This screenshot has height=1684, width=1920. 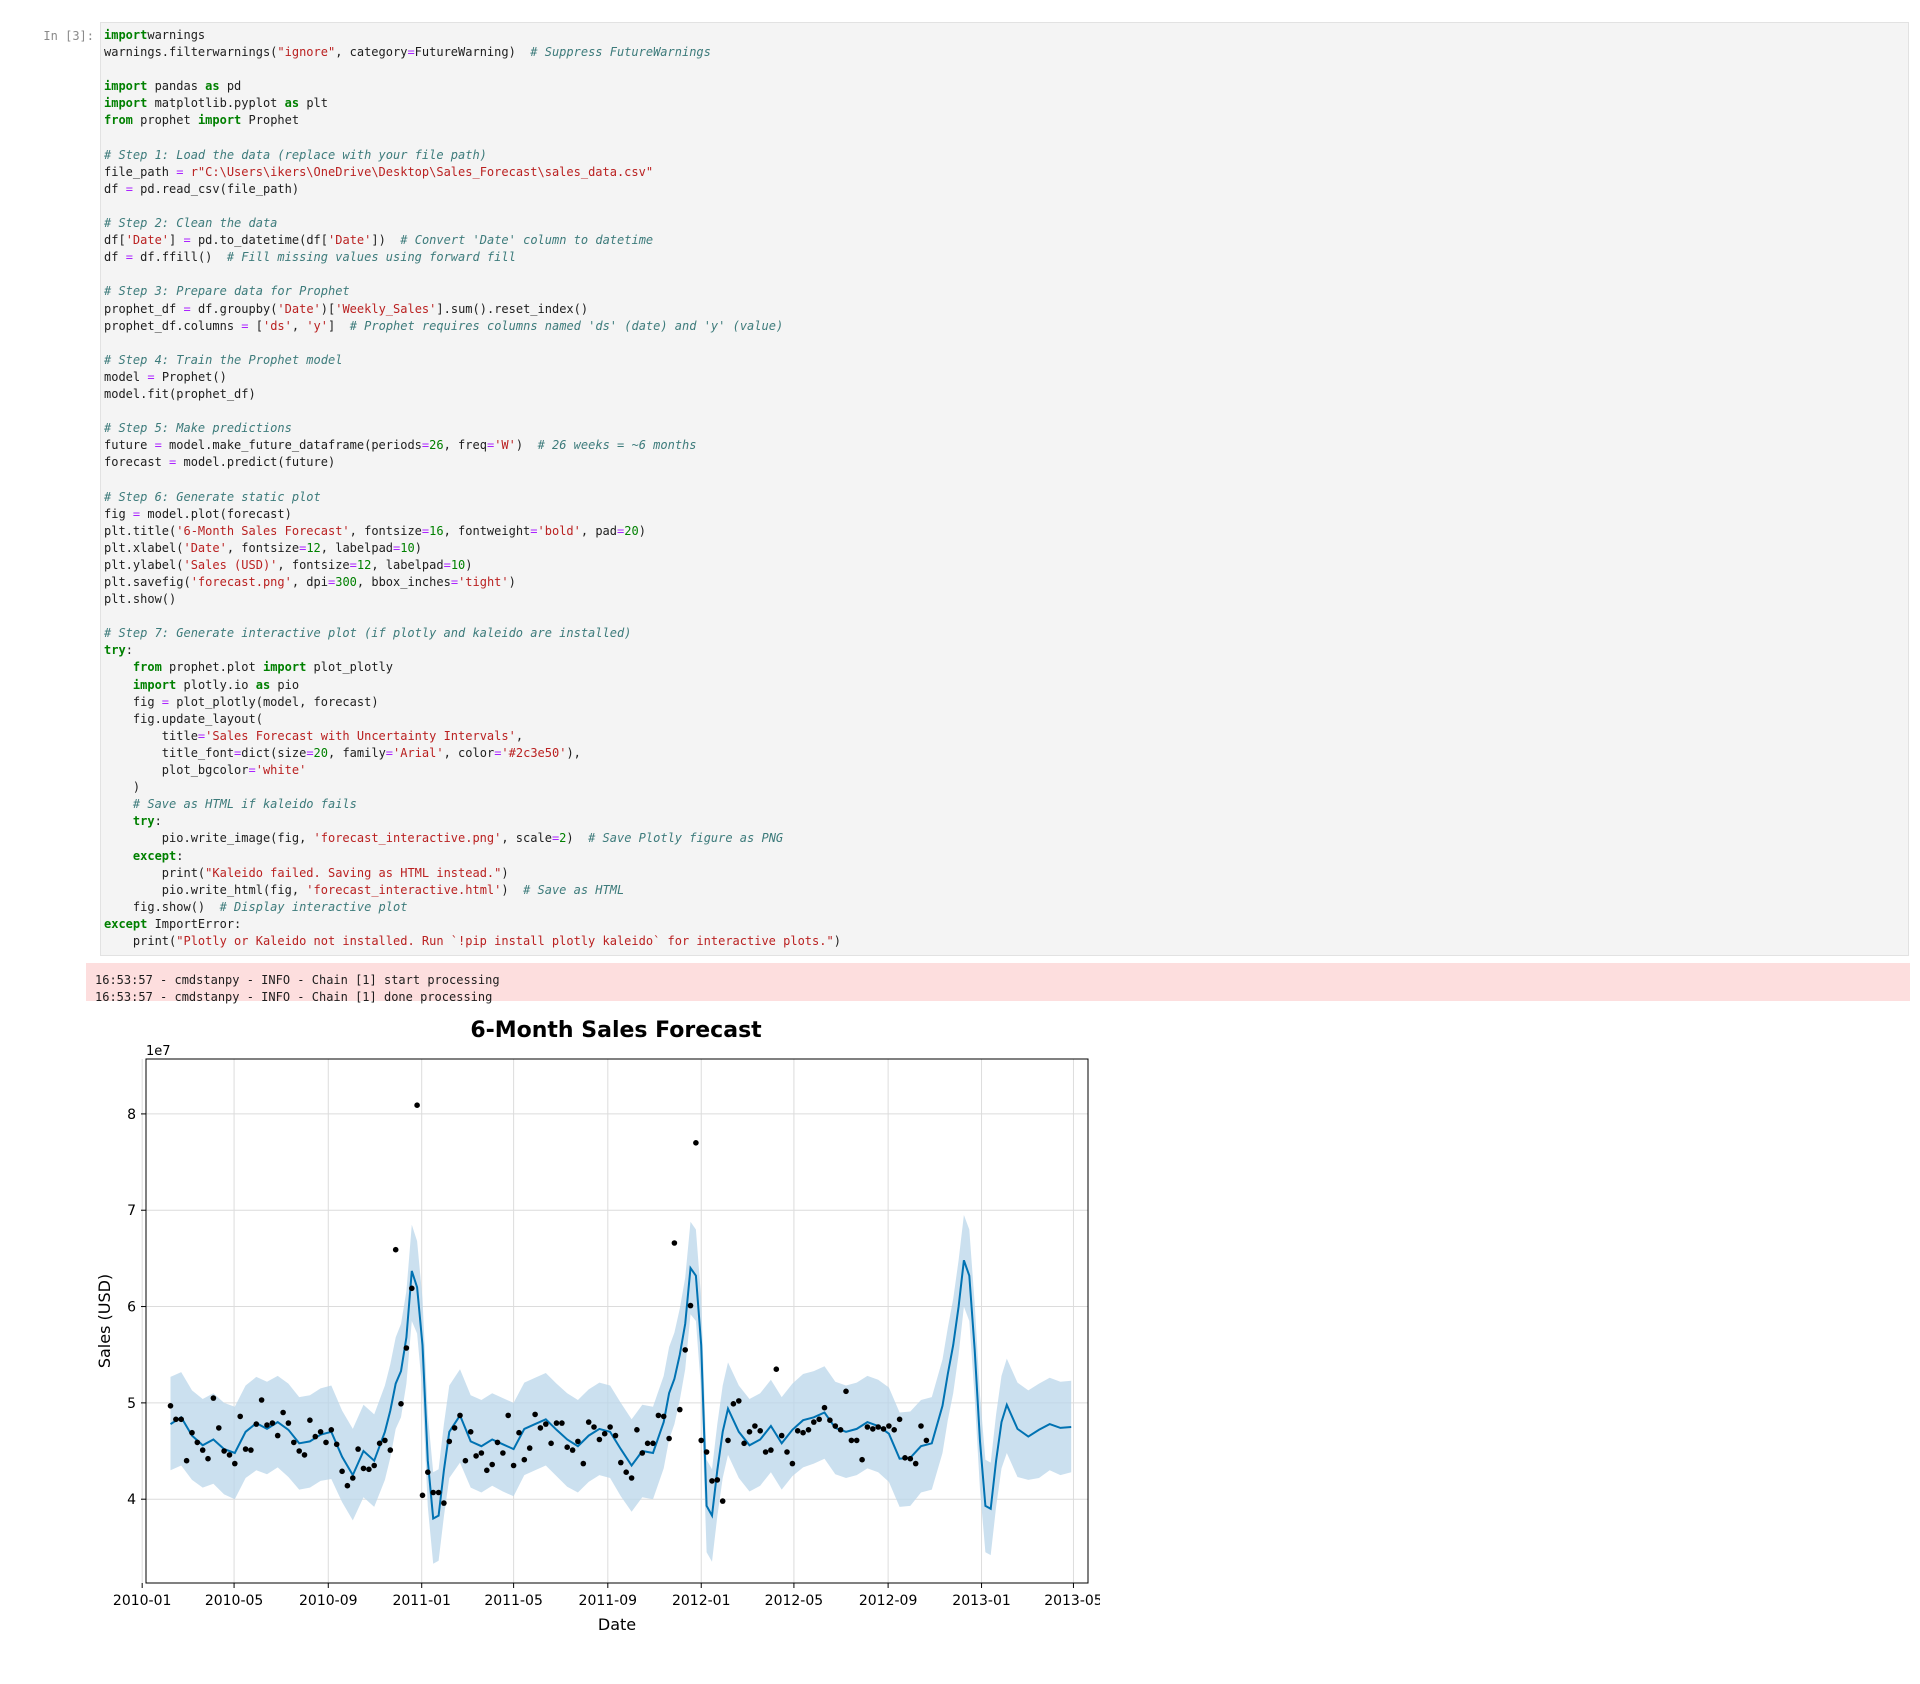 What do you see at coordinates (620, 1390) in the screenshot?
I see `forecast-line` at bounding box center [620, 1390].